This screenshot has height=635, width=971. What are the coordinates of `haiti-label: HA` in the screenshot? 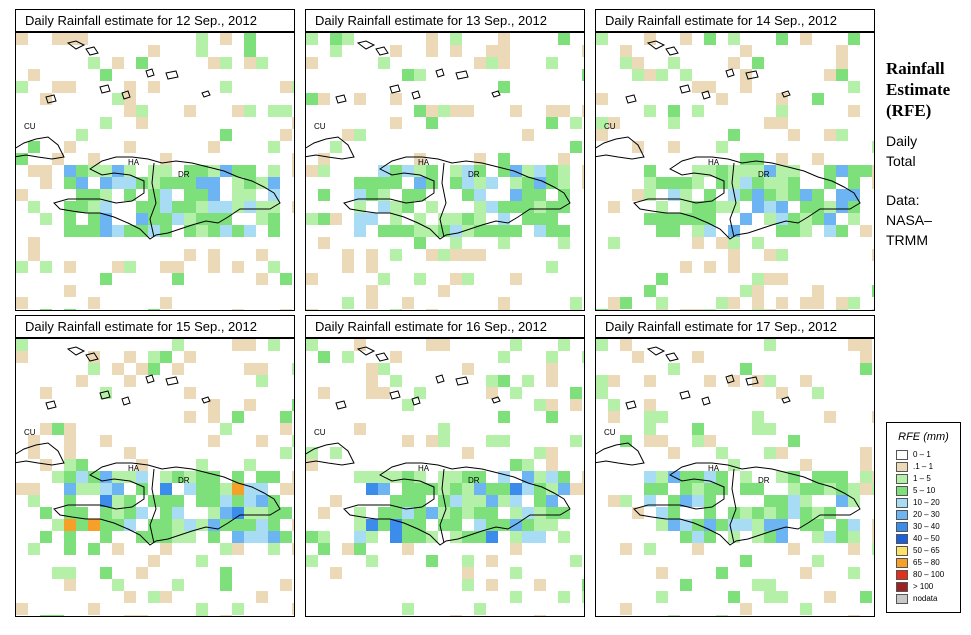 It's located at (714, 468).